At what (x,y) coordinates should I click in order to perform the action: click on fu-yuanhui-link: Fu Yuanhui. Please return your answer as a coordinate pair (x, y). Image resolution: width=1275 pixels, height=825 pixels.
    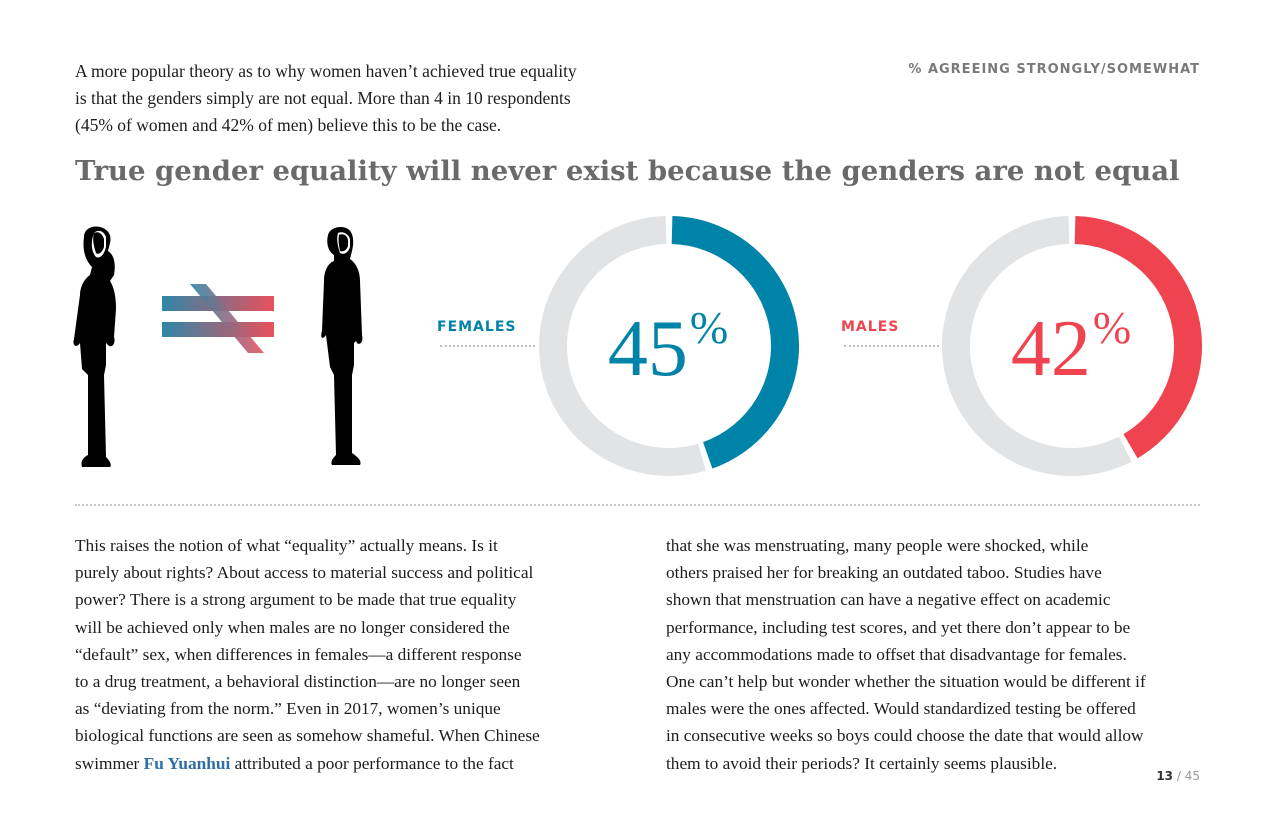
    Looking at the image, I should click on (187, 763).